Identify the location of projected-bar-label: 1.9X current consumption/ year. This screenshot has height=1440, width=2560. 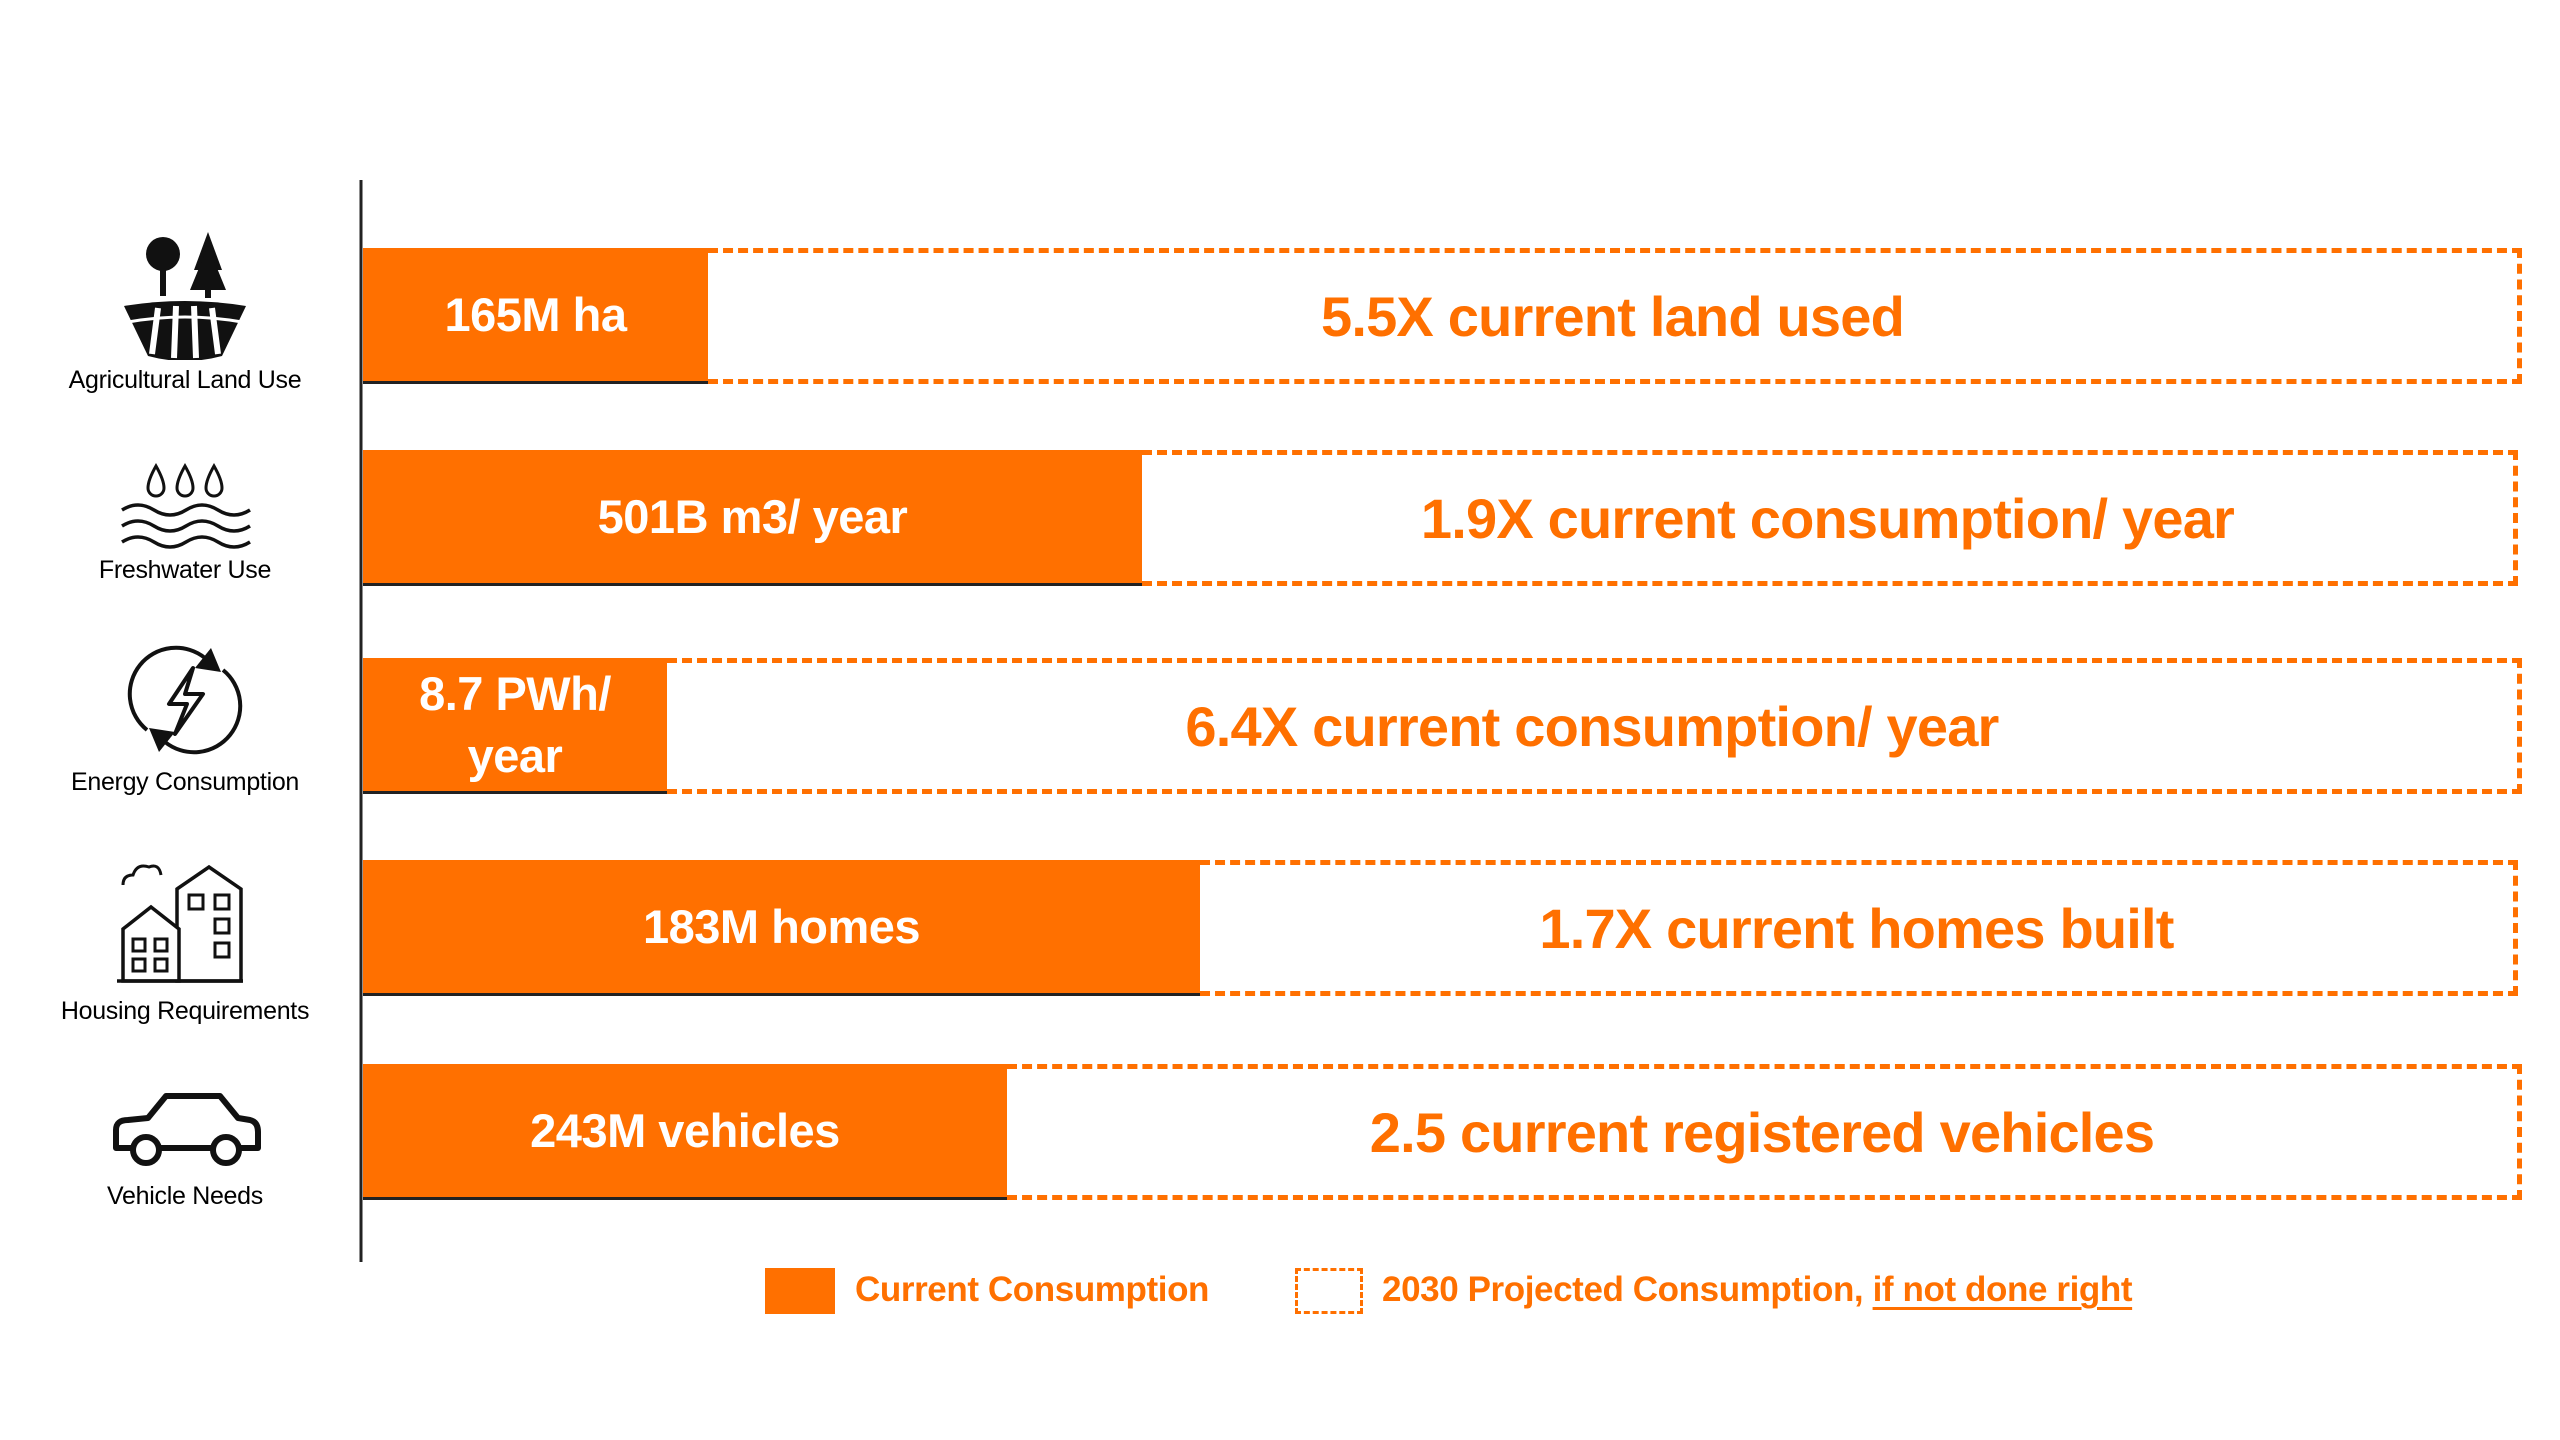
(1827, 518).